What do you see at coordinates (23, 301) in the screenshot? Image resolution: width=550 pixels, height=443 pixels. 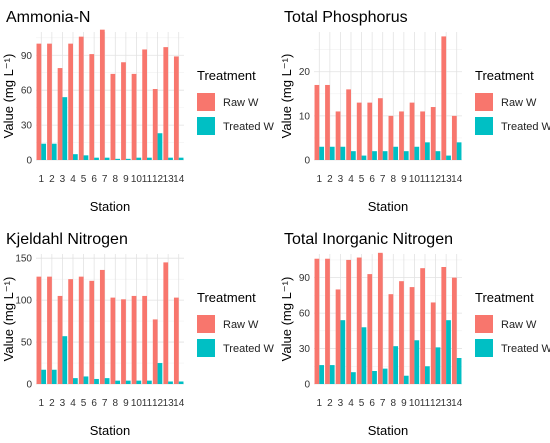 I see `y-tick-label: 100` at bounding box center [23, 301].